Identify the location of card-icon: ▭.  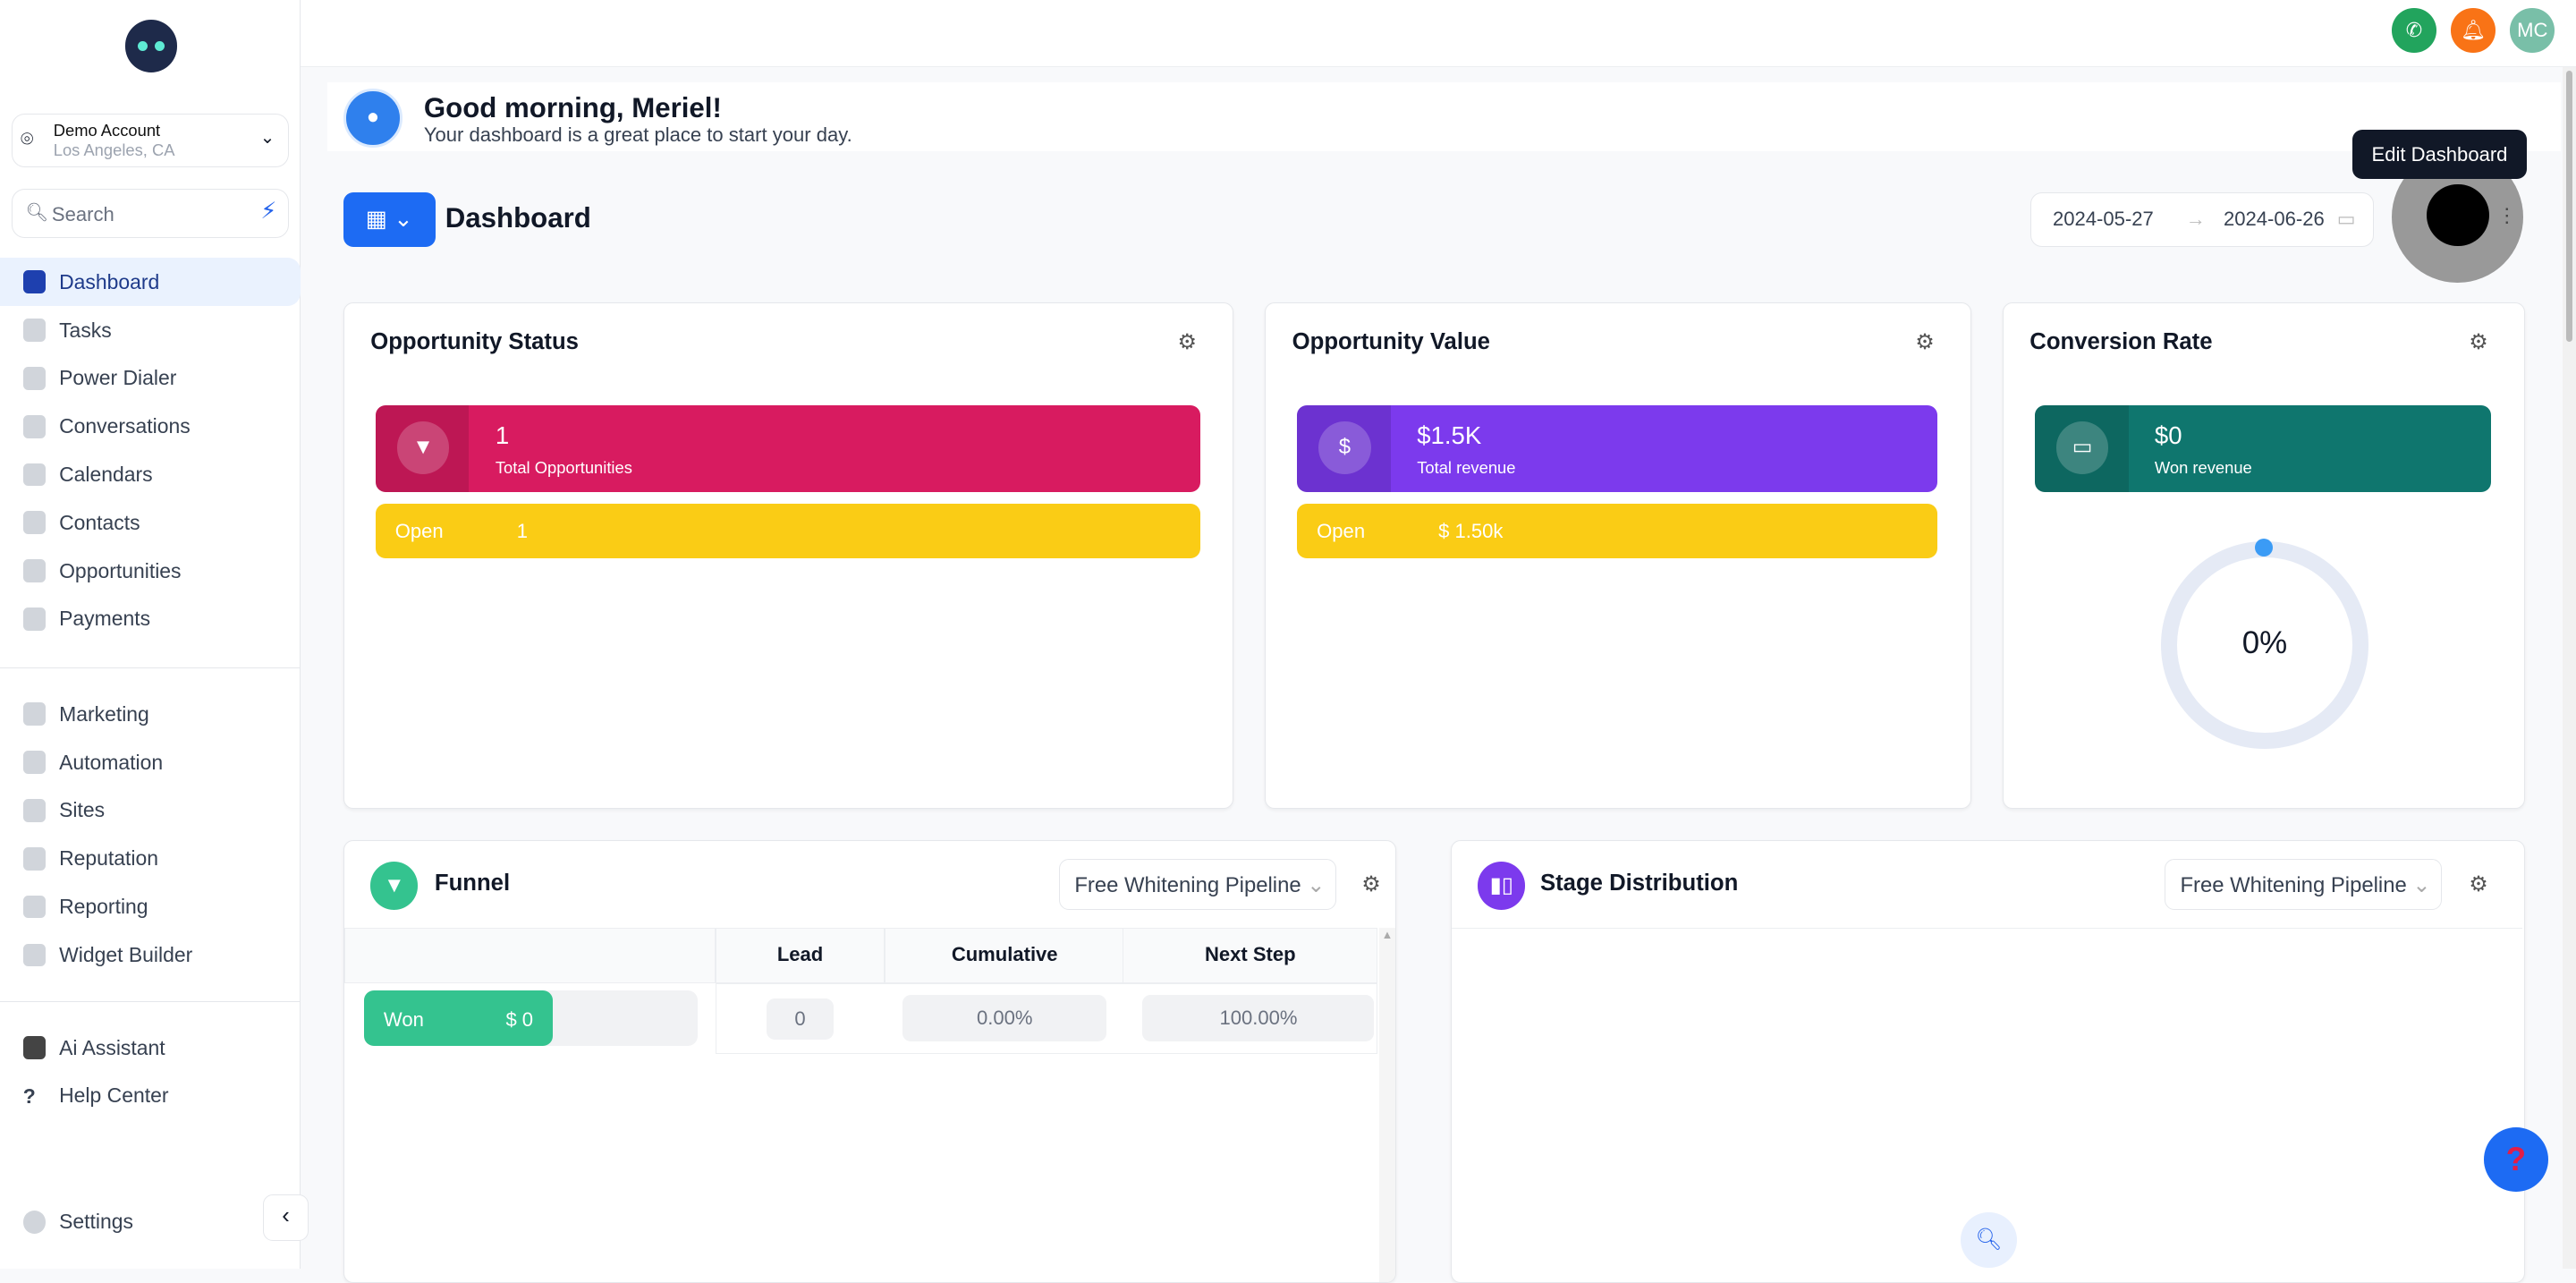
(2082, 447).